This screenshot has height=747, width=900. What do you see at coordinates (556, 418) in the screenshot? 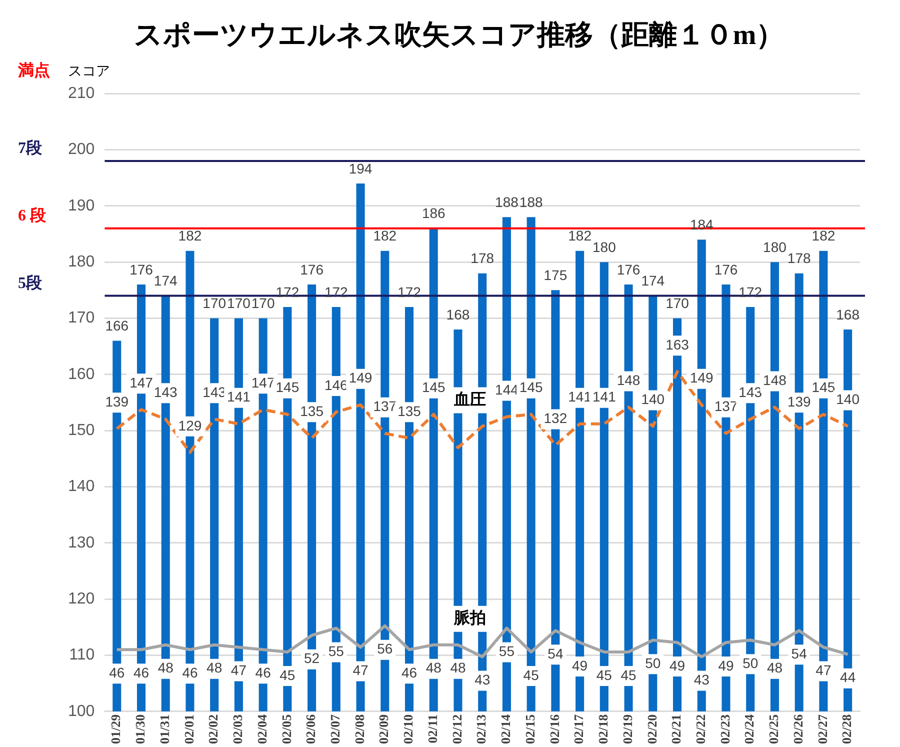
I see `data-label: 132` at bounding box center [556, 418].